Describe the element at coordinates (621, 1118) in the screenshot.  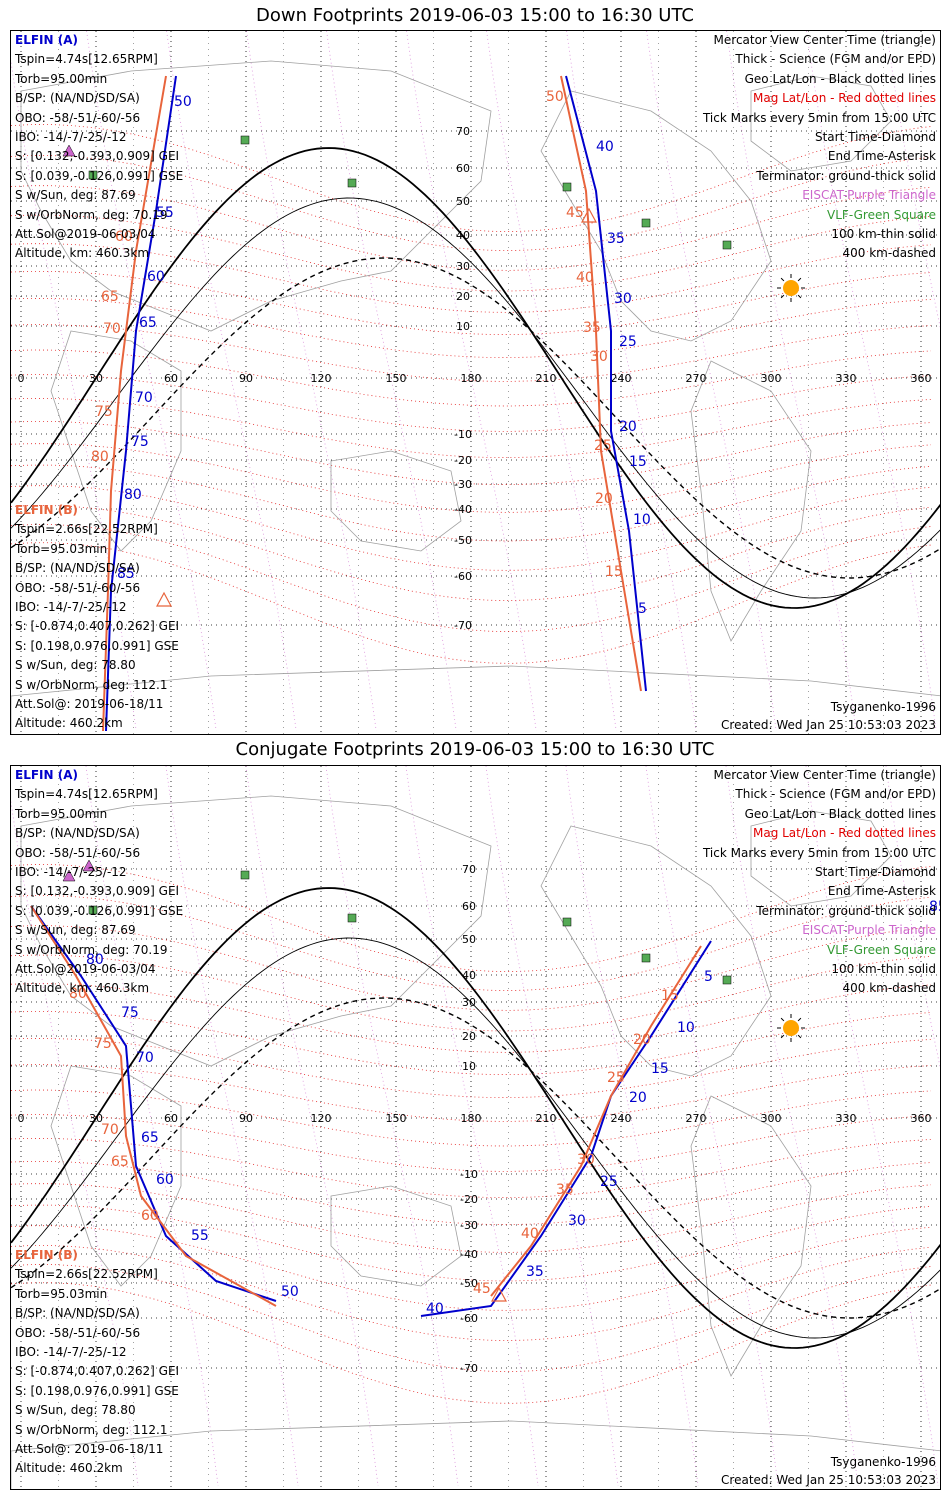
I see `lon-label: 240` at that location.